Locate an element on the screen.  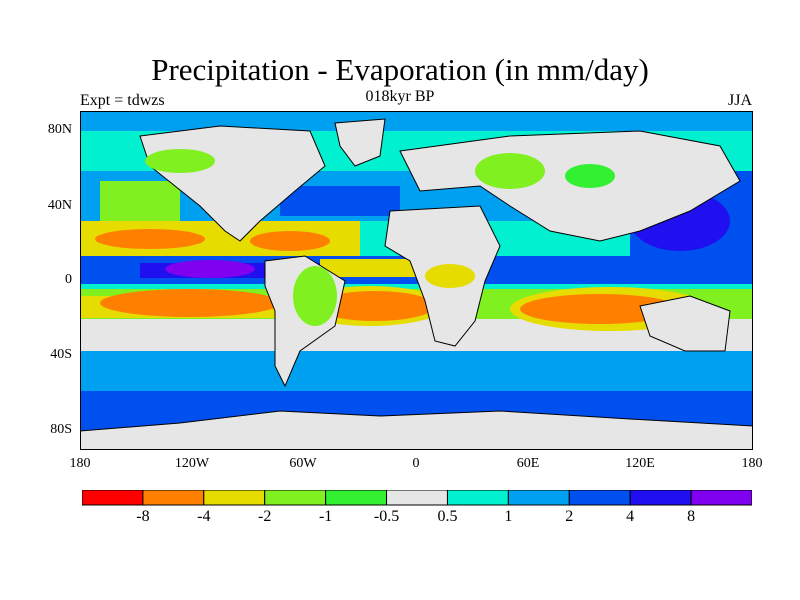
colorbar-label-0: -8 is located at coordinates (143, 516).